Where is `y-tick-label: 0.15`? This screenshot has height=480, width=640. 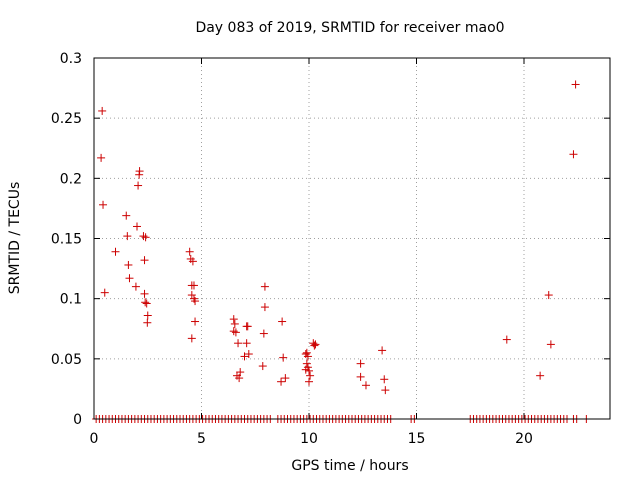
y-tick-label: 0.15 is located at coordinates (66, 240).